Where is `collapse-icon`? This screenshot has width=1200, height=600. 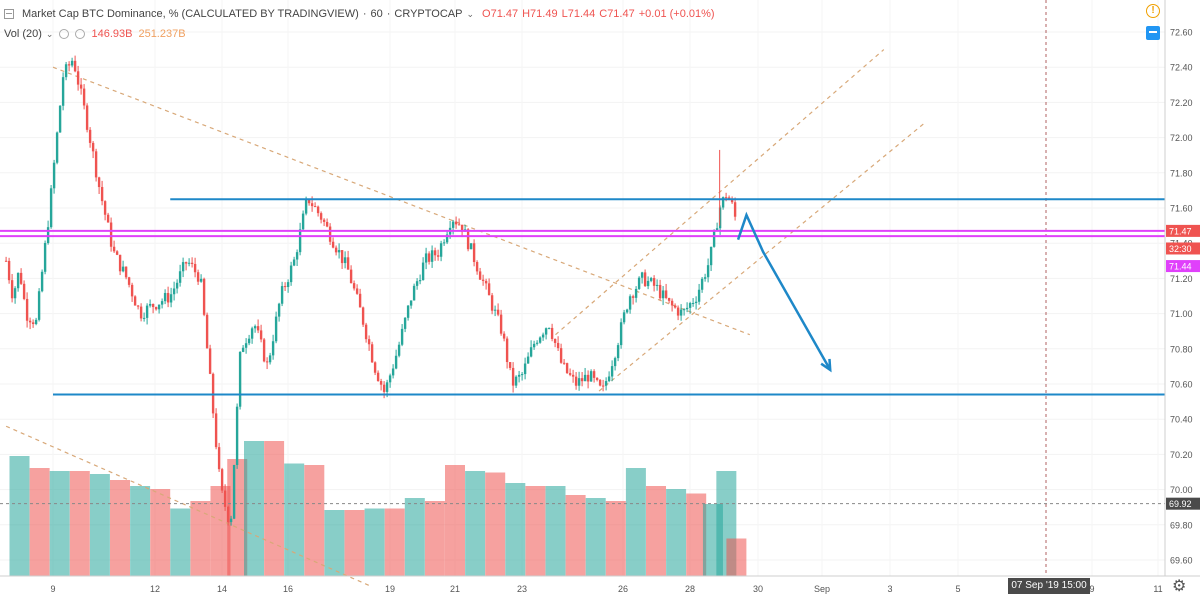 collapse-icon is located at coordinates (9, 14).